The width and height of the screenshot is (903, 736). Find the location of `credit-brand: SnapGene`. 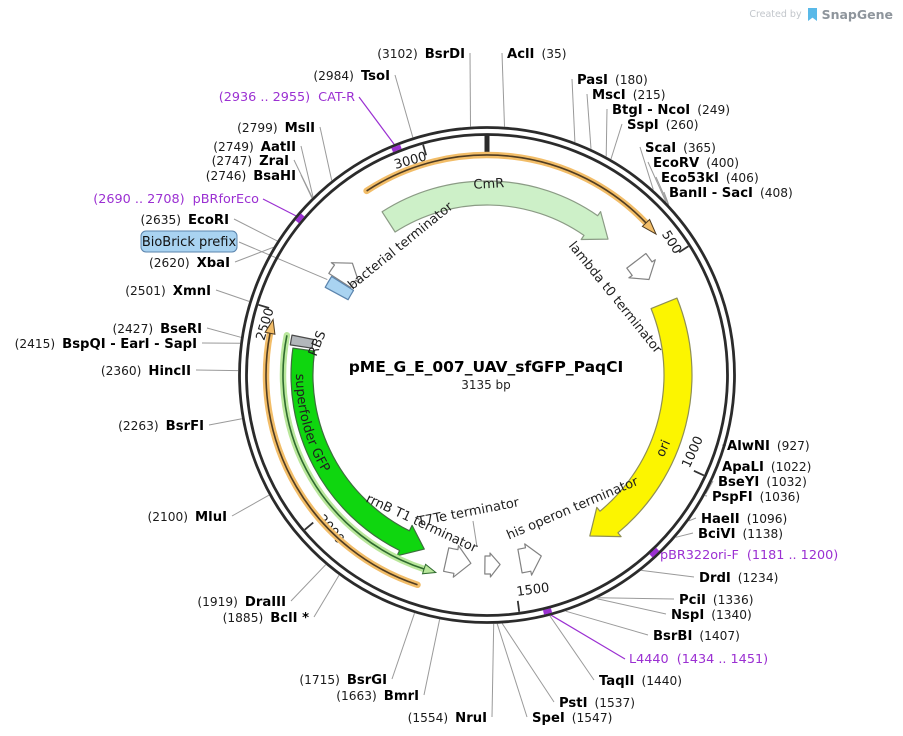

credit-brand: SnapGene is located at coordinates (857, 14).